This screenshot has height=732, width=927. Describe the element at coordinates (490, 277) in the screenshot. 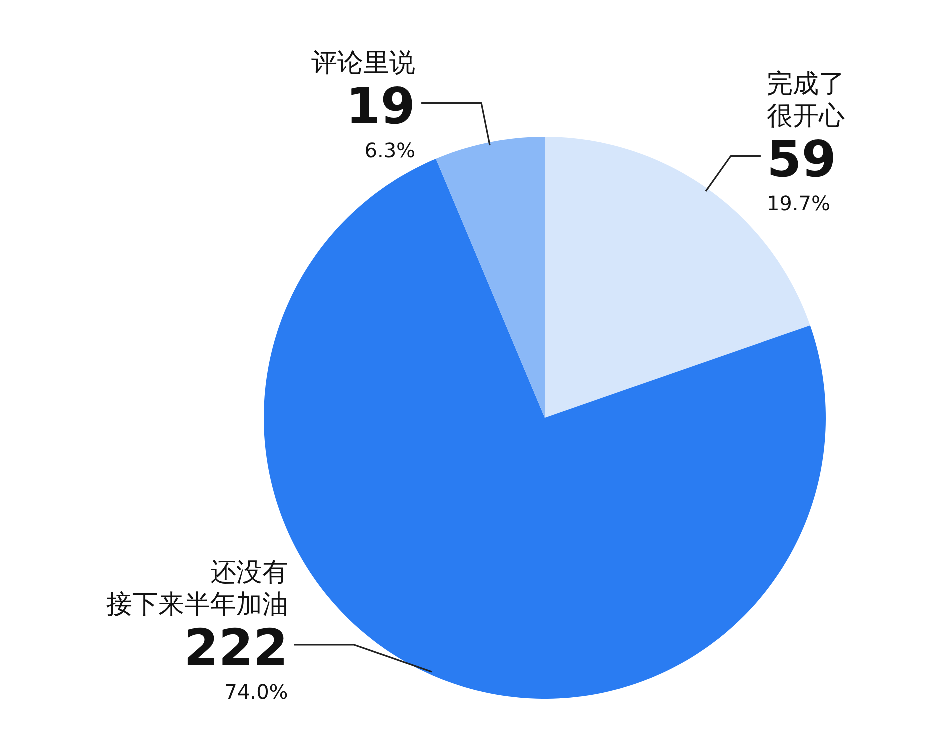

I see `pie-slice` at that location.